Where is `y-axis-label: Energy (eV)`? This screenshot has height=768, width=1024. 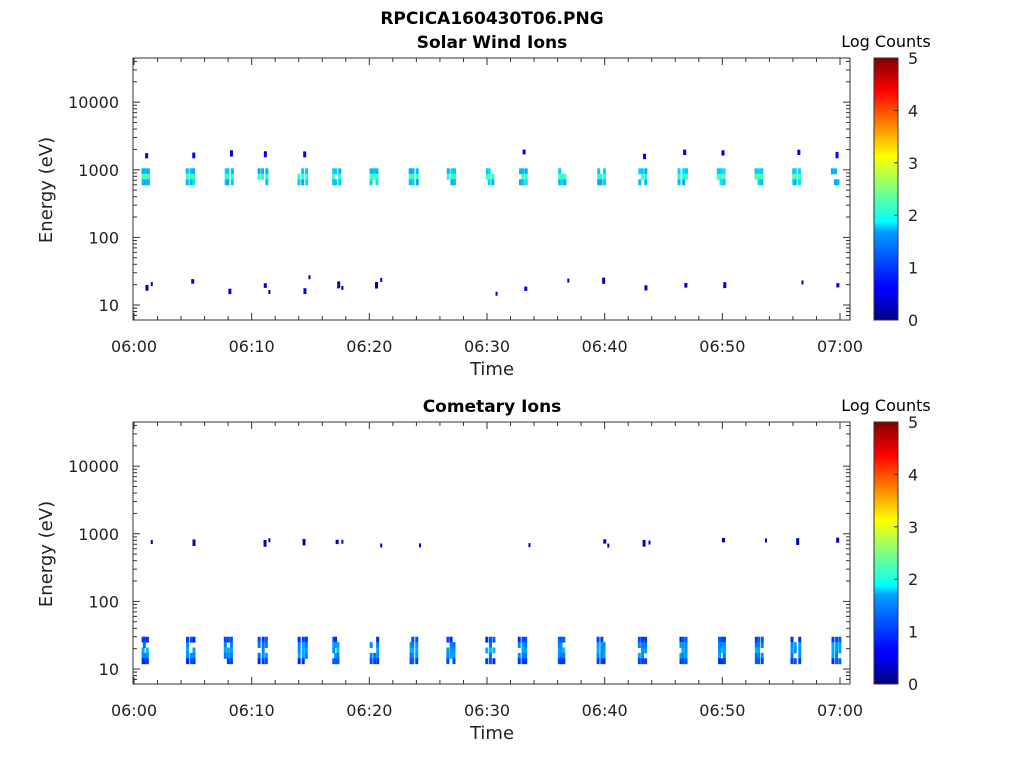
y-axis-label: Energy (eV) is located at coordinates (46, 554).